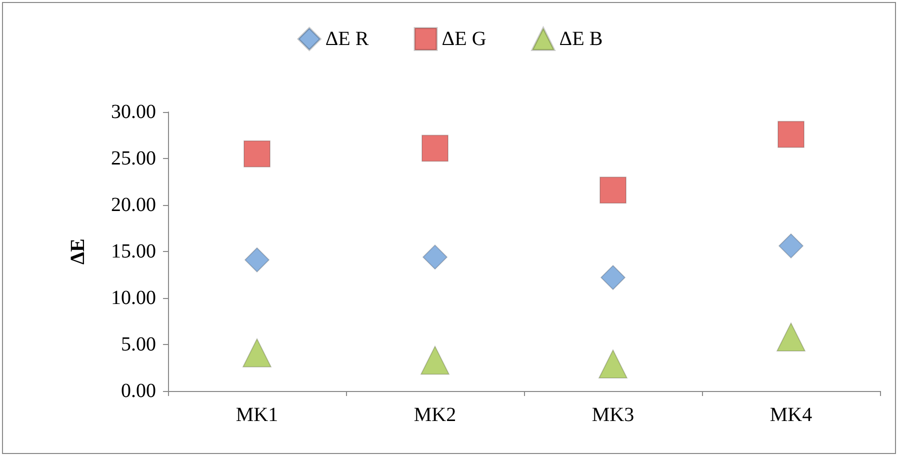 The width and height of the screenshot is (900, 458). I want to click on y-axis-title: ΔE, so click(78, 251).